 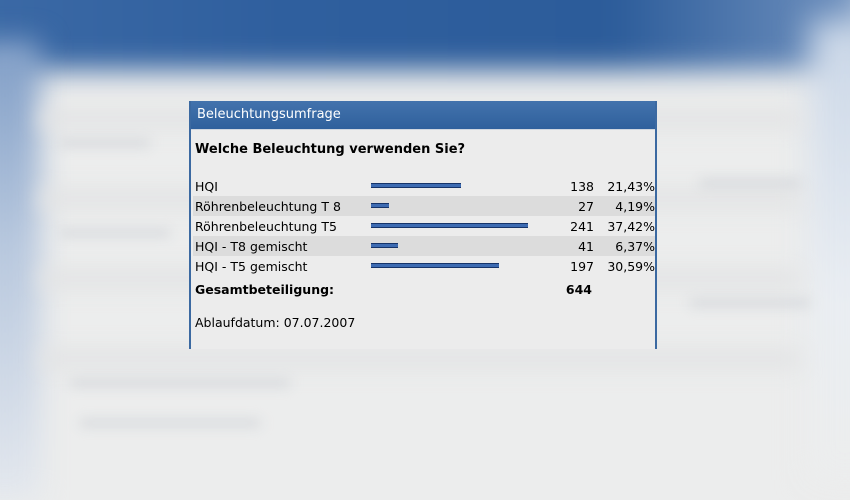 I want to click on poll-option-row: Röhrenbeleuchtung T5 241 37,42%, so click(x=424, y=226).